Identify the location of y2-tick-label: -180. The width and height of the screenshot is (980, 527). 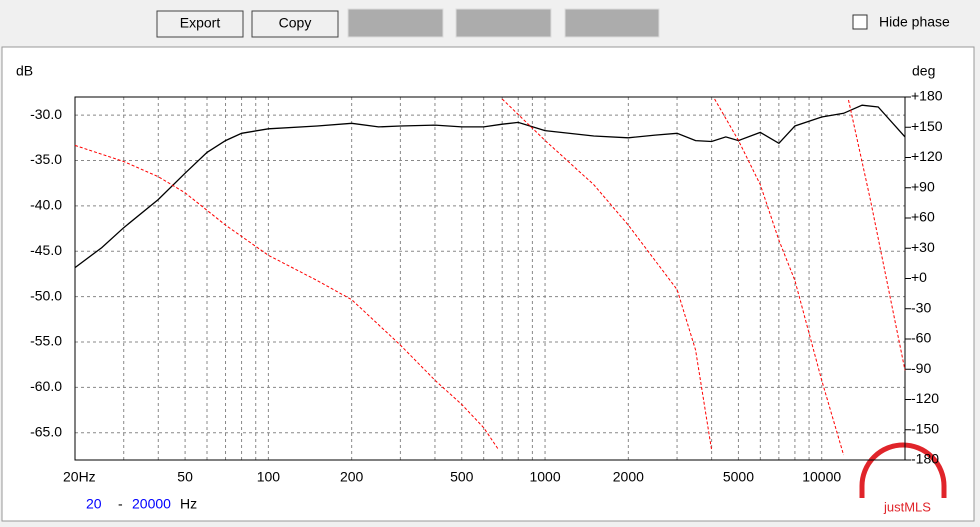
(925, 459).